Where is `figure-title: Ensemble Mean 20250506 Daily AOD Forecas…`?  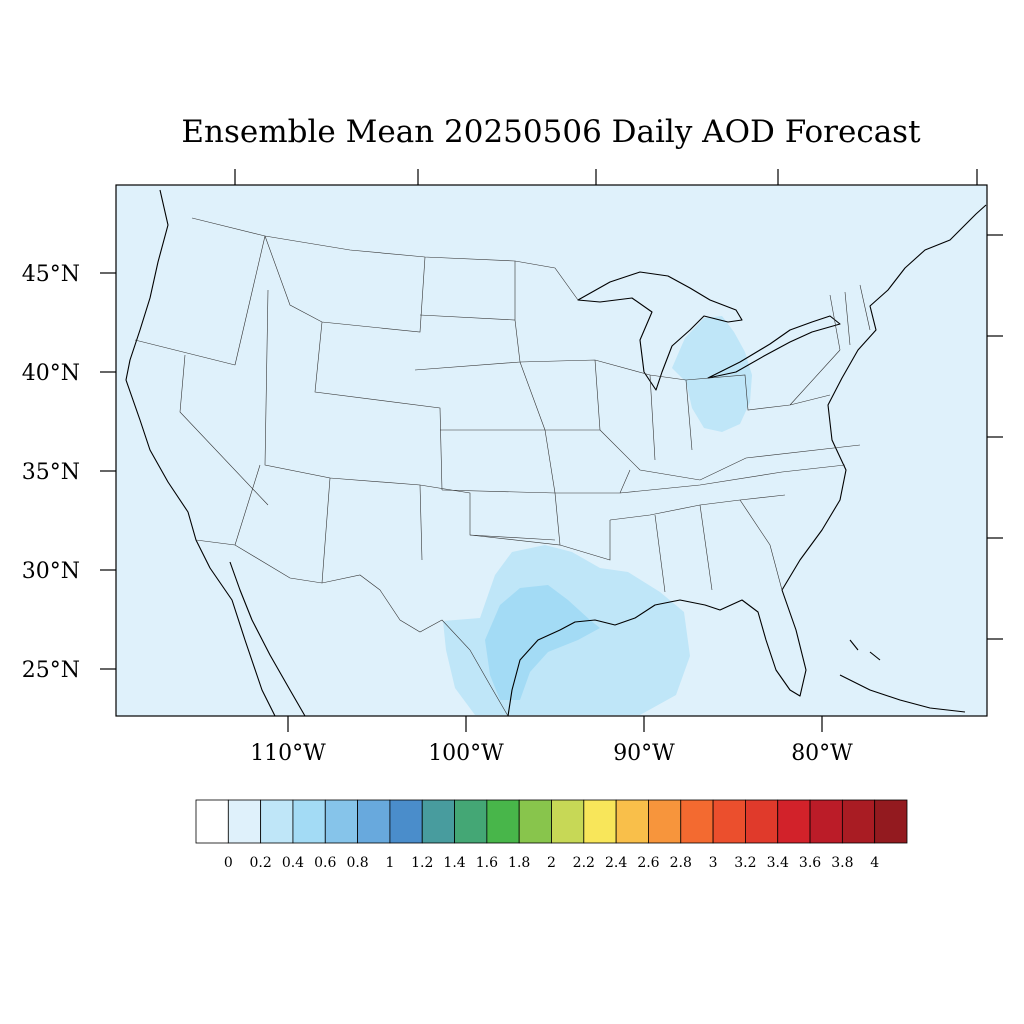 figure-title: Ensemble Mean 20250506 Daily AOD Forecas… is located at coordinates (551, 132).